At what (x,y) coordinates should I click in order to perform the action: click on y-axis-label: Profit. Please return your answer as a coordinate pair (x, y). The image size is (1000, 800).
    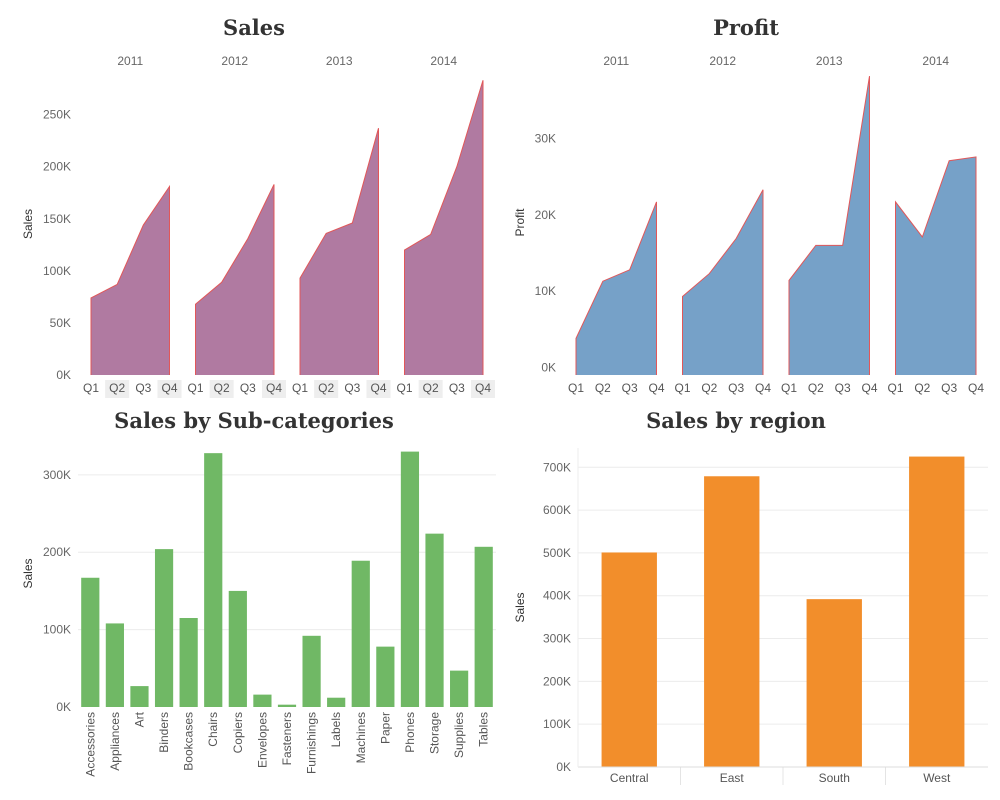
    Looking at the image, I should click on (520, 222).